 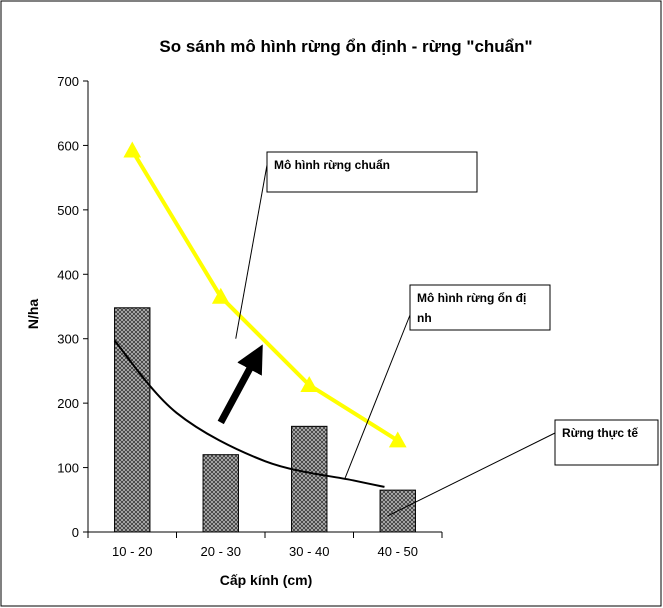 What do you see at coordinates (398, 551) in the screenshot?
I see `x-tick-label: 40 - 50` at bounding box center [398, 551].